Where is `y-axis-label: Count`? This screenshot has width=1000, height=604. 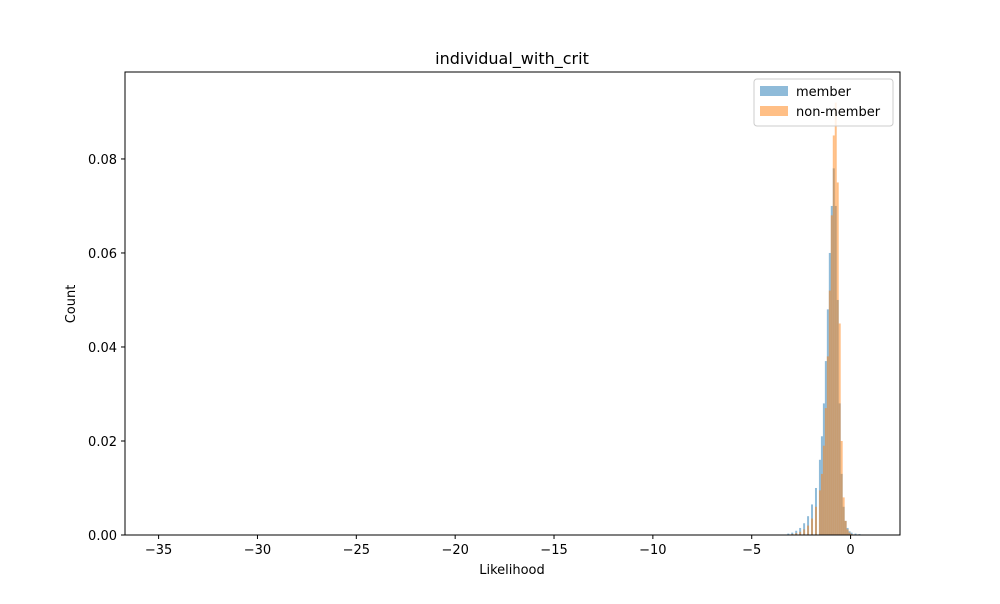
y-axis-label: Count is located at coordinates (71, 304).